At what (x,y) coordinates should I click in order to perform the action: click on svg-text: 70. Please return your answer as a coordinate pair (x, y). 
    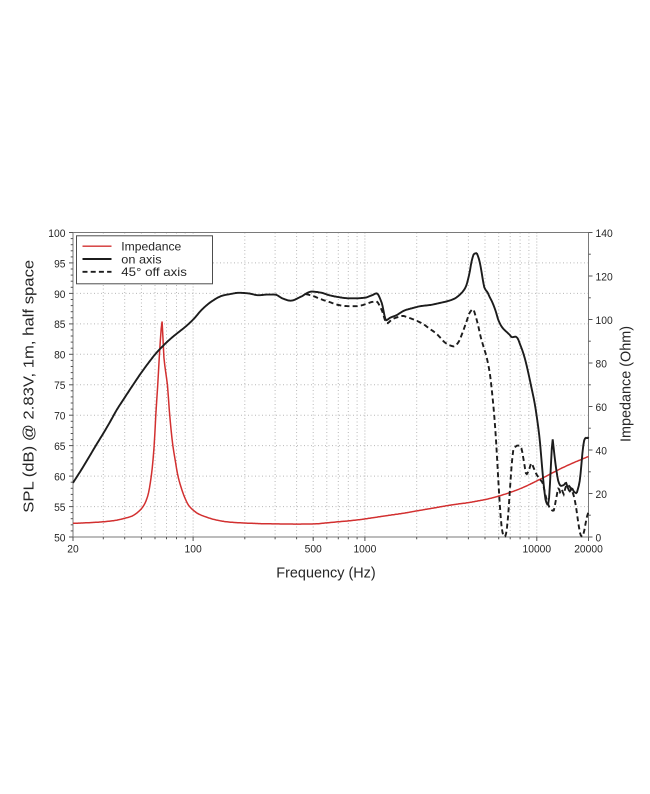
    Looking at the image, I should click on (59, 417).